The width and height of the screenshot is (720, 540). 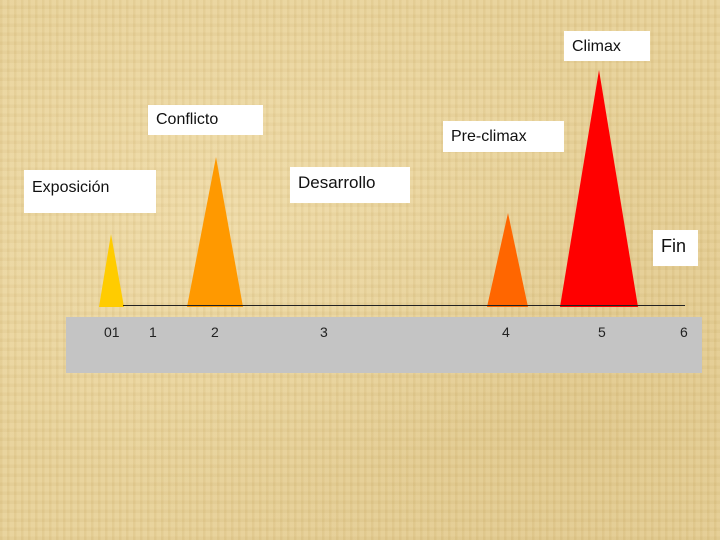 What do you see at coordinates (215, 332) in the screenshot?
I see `tick-2: 2` at bounding box center [215, 332].